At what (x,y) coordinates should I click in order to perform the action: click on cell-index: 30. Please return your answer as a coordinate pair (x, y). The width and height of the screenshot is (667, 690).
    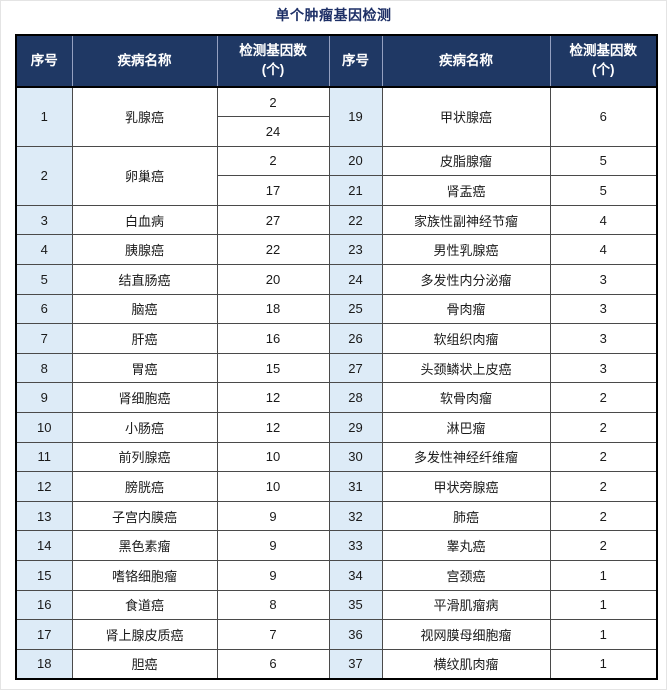
    Looking at the image, I should click on (355, 457).